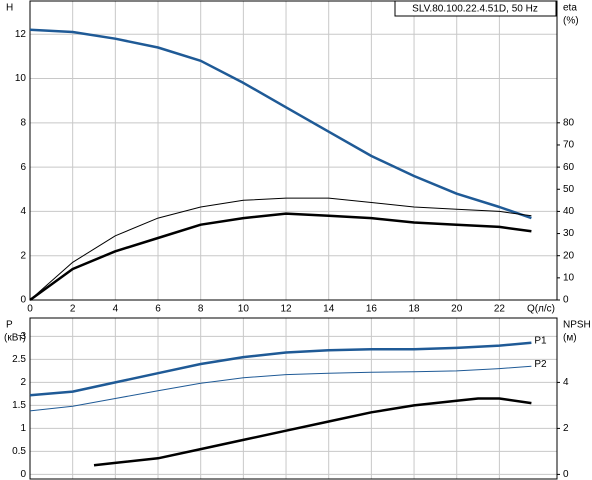 The width and height of the screenshot is (592, 480). I want to click on y-tick-label: 1.5, so click(19, 405).